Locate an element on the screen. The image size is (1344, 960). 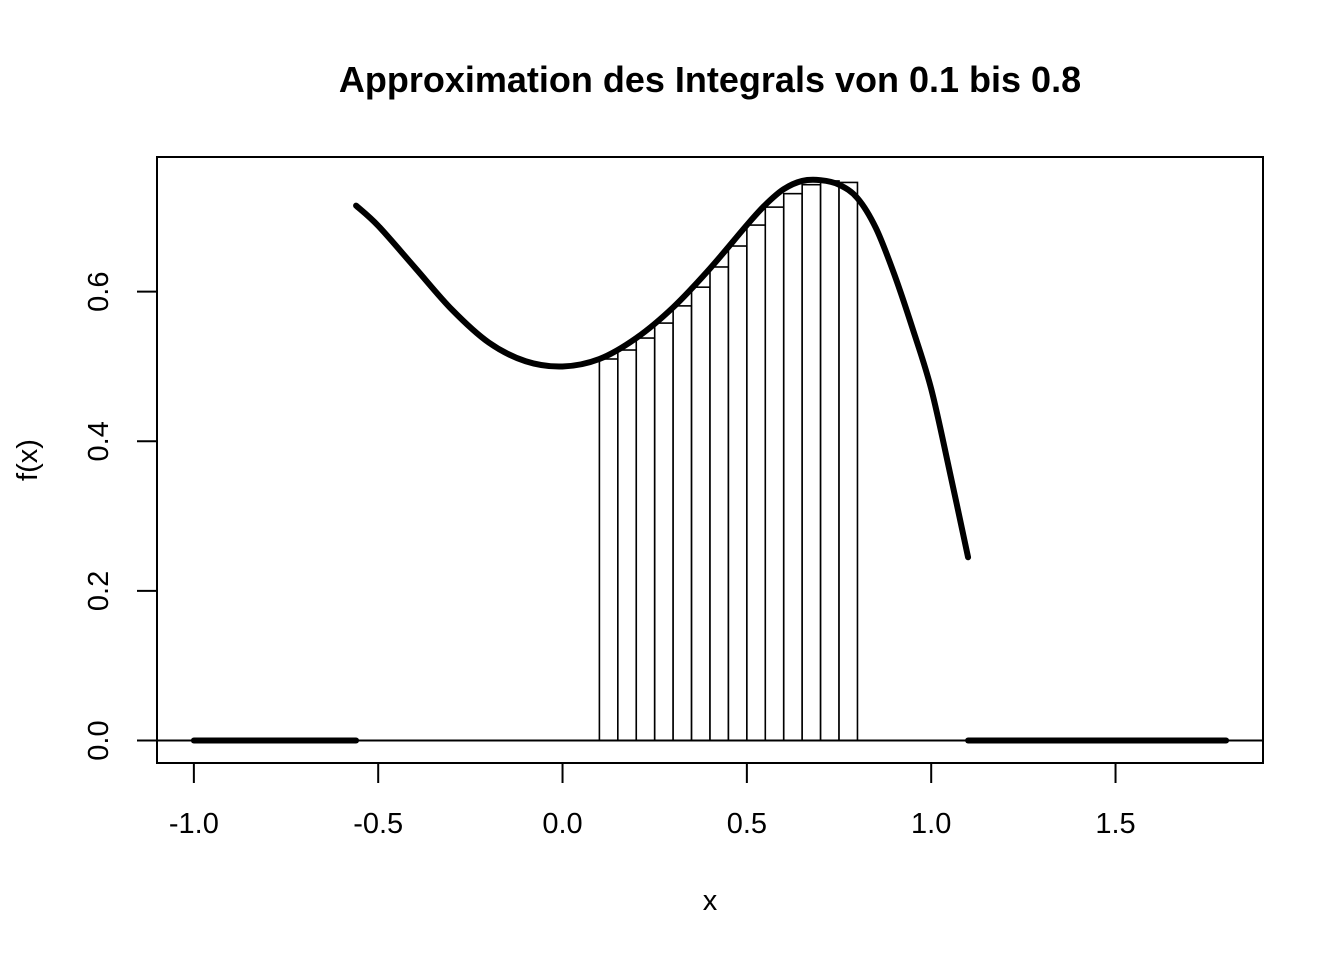
y-tick-label: 0.4 is located at coordinates (99, 441).